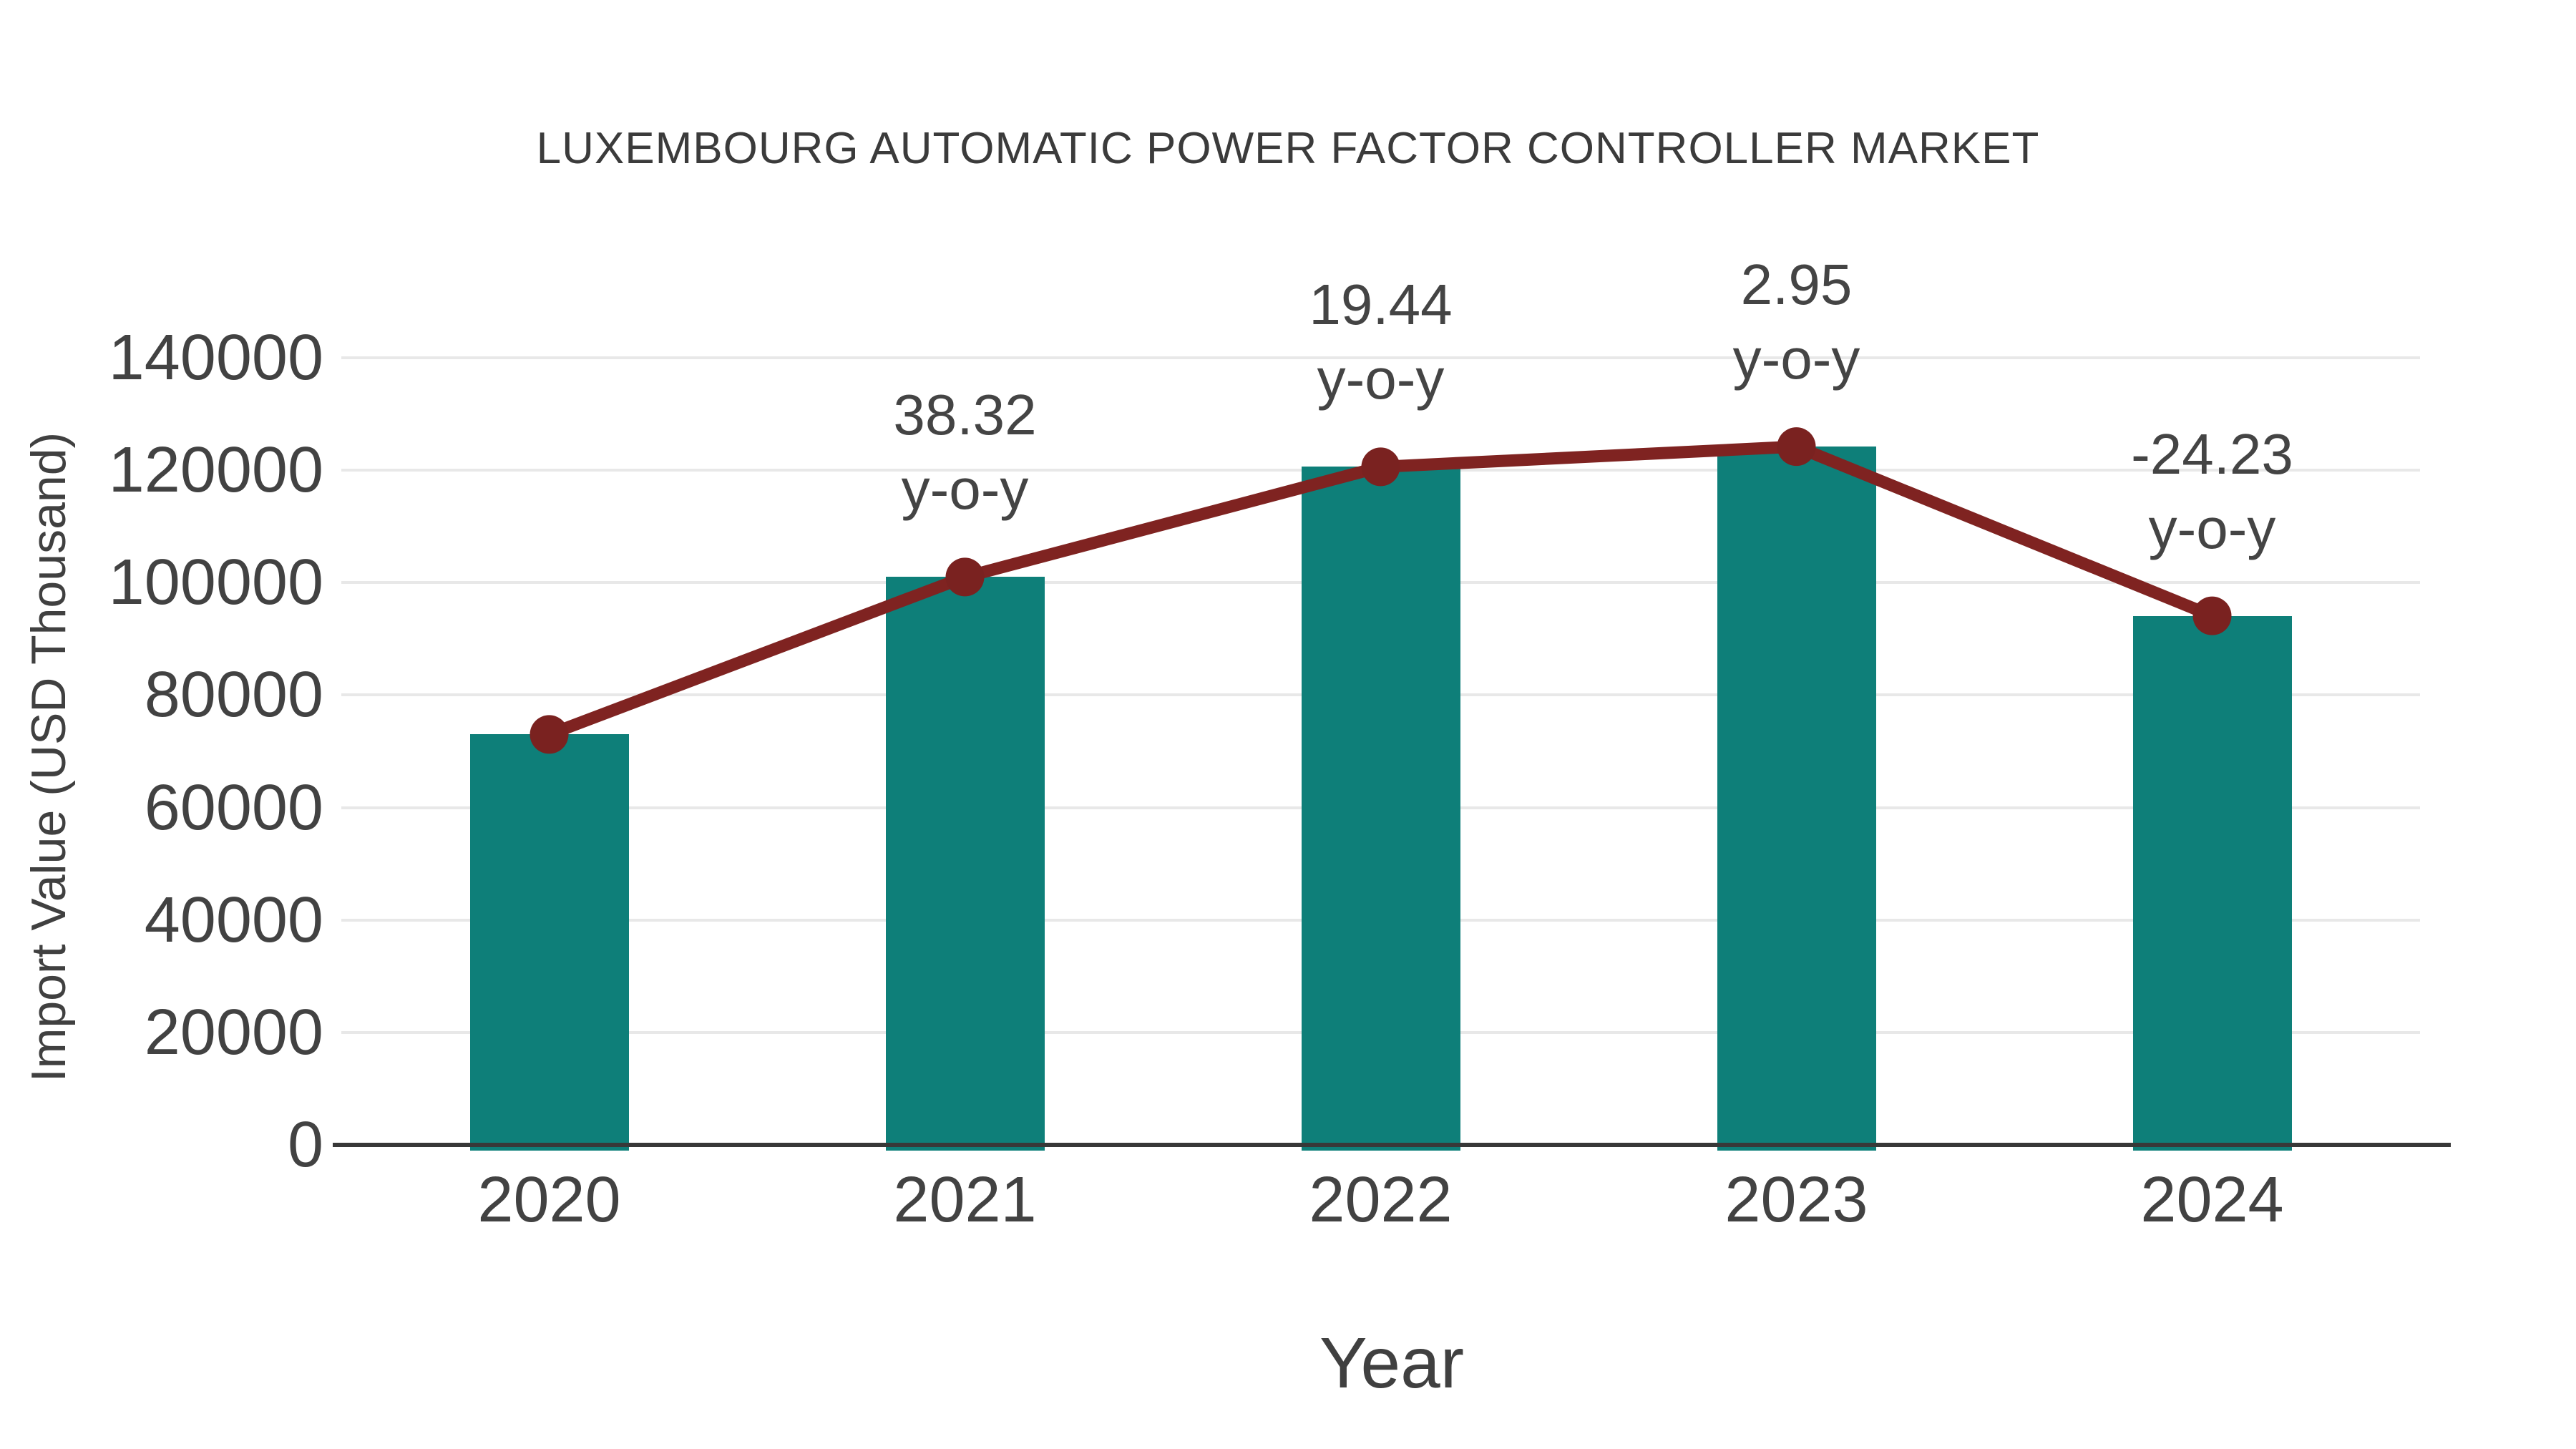 This screenshot has width=2576, height=1449. What do you see at coordinates (2212, 615) in the screenshot?
I see `line-marker-2024` at bounding box center [2212, 615].